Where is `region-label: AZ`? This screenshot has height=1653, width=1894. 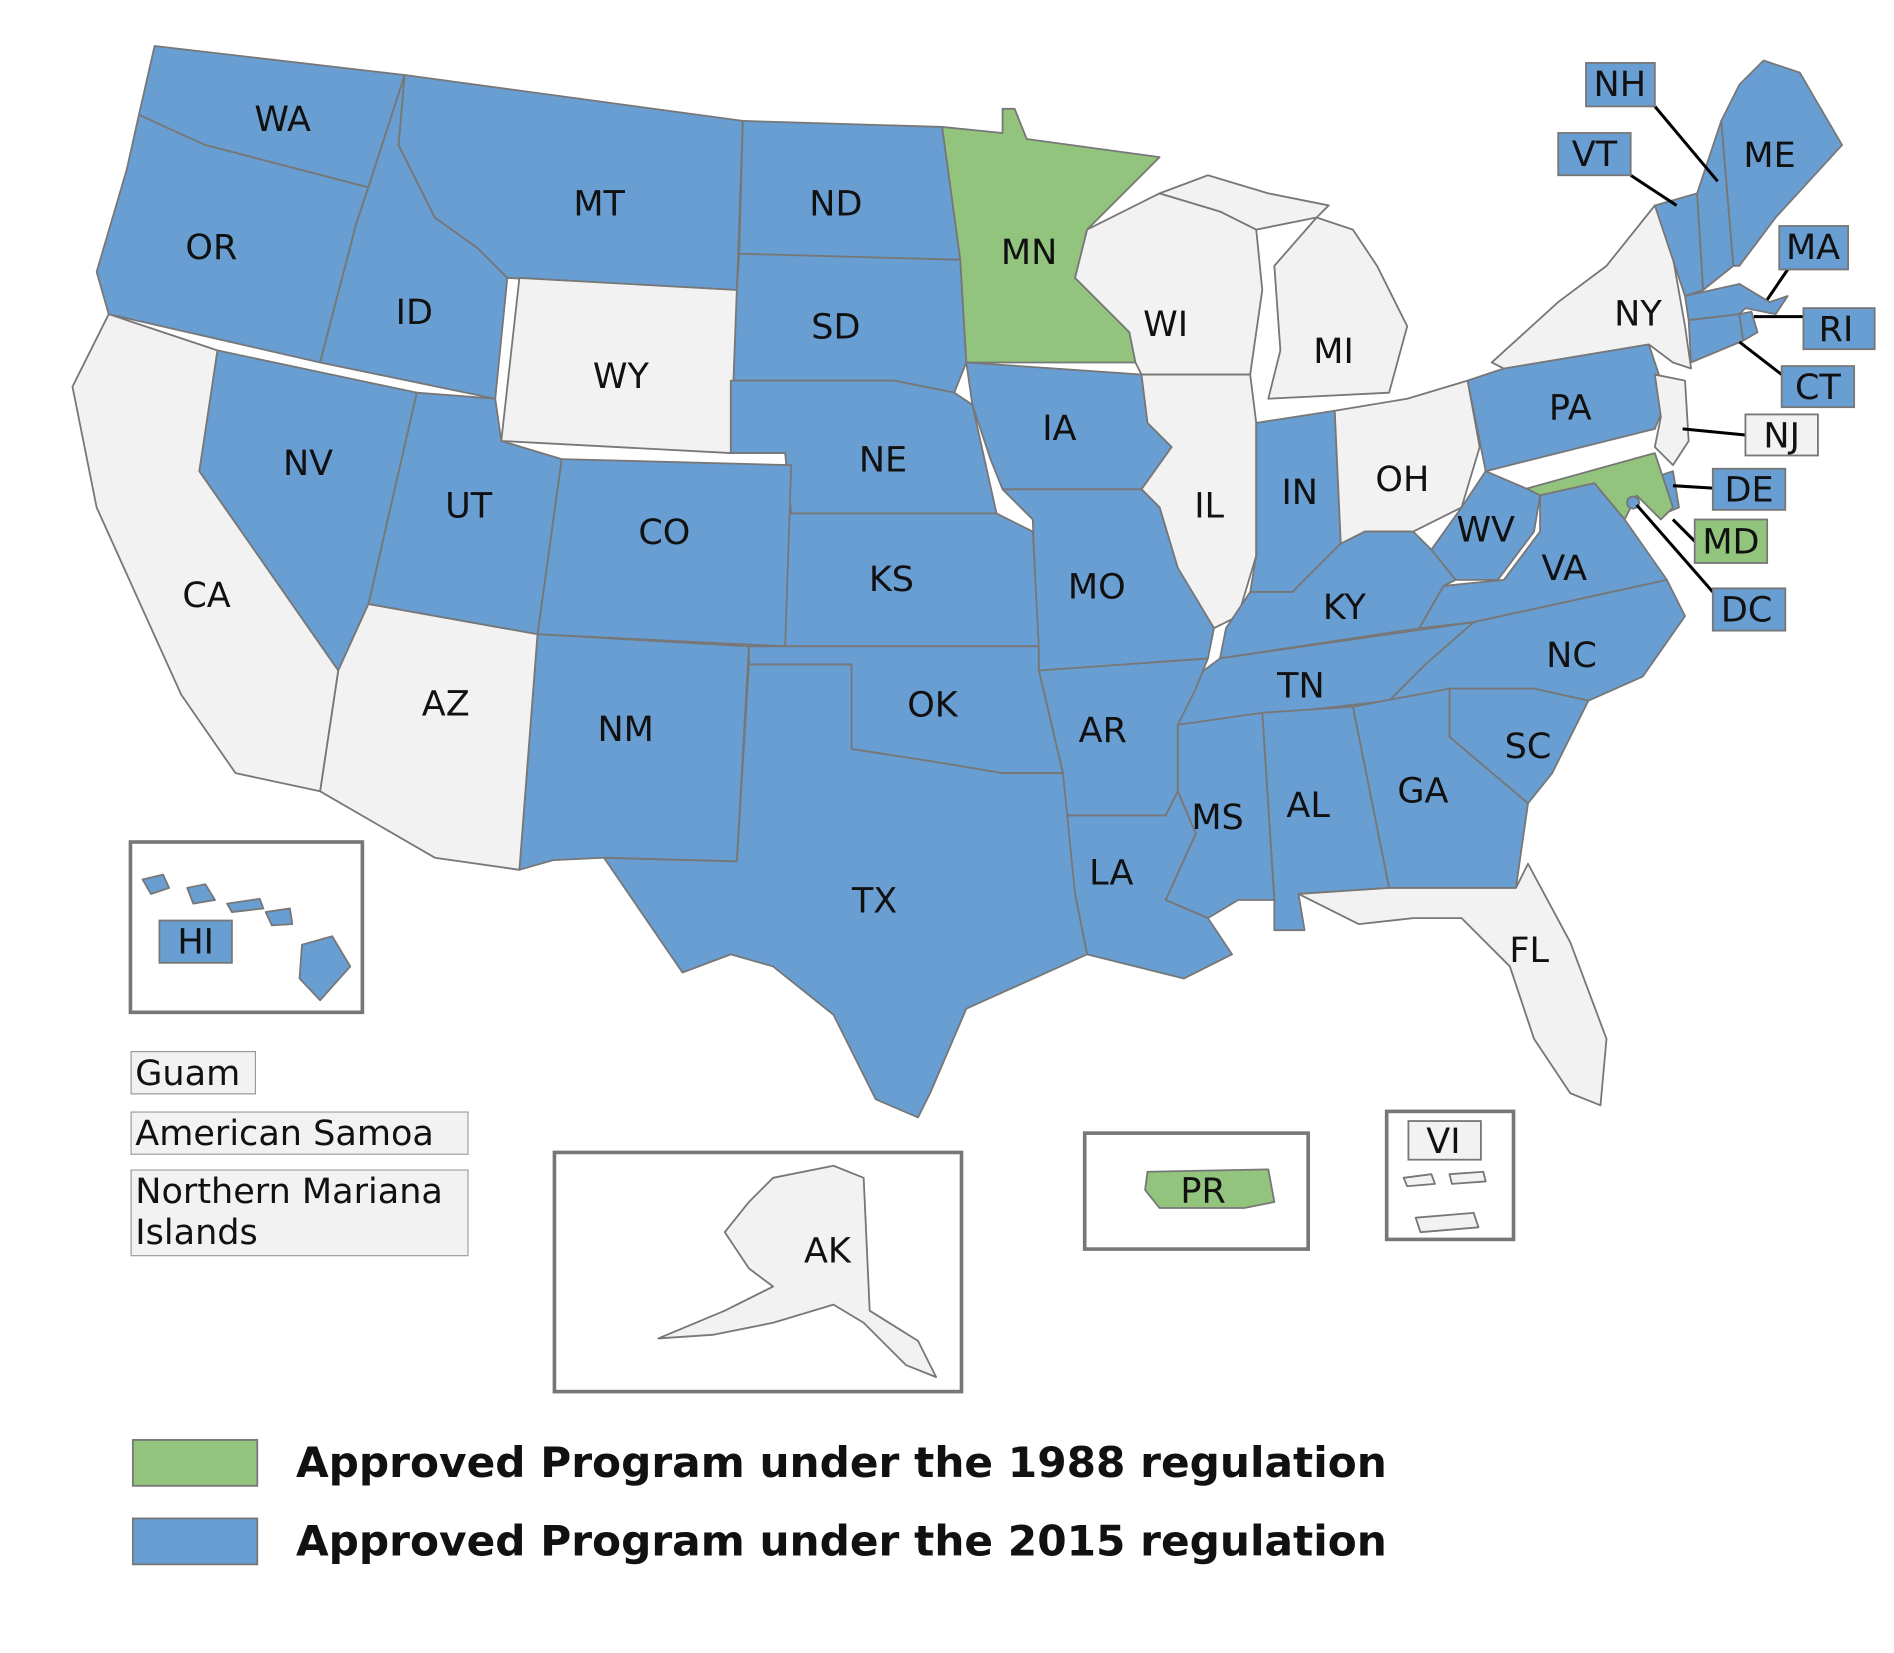 region-label: AZ is located at coordinates (446, 704).